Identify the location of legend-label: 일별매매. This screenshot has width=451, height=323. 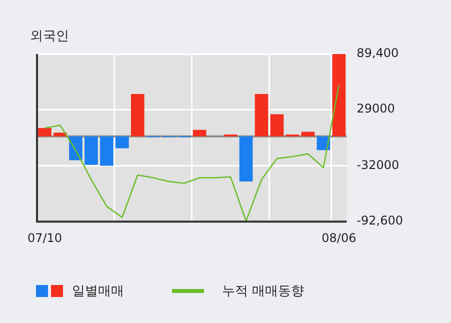
(98, 291).